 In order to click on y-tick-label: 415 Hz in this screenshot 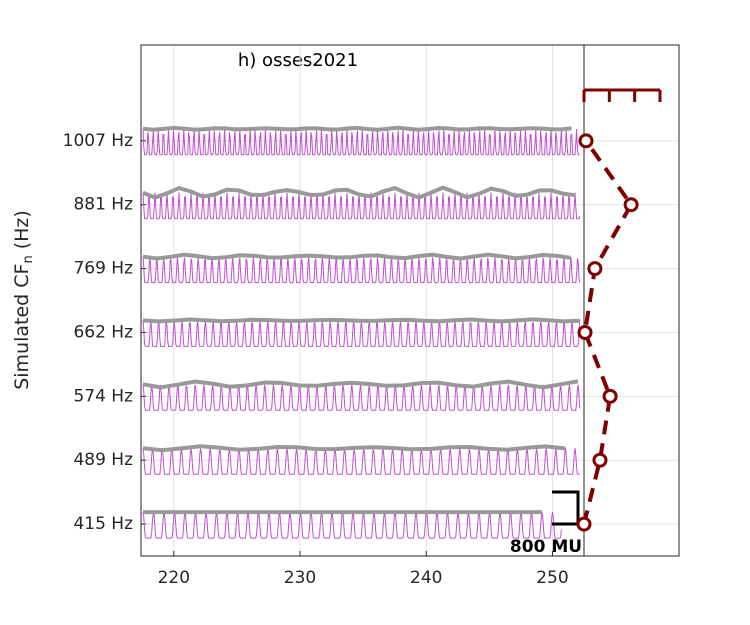, I will do `click(103, 524)`.